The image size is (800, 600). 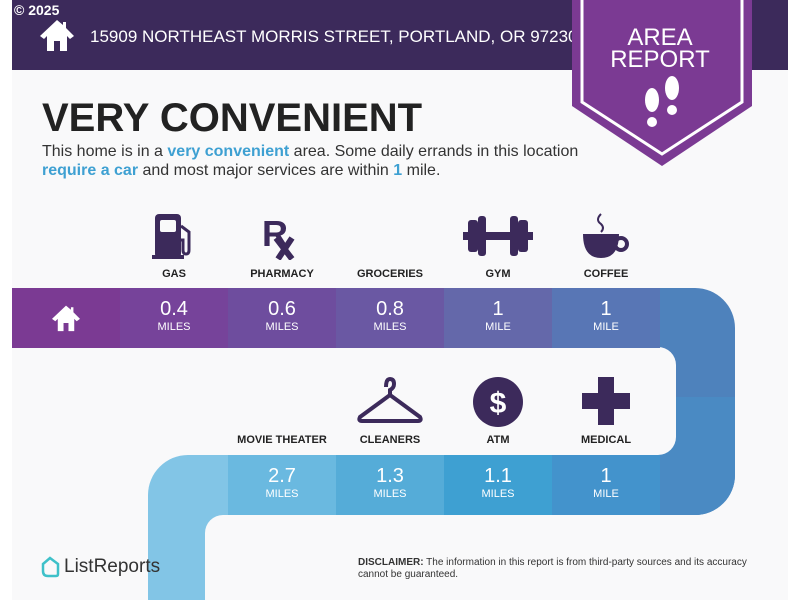 I want to click on distance-gym: 1 MILE, so click(x=498, y=318).